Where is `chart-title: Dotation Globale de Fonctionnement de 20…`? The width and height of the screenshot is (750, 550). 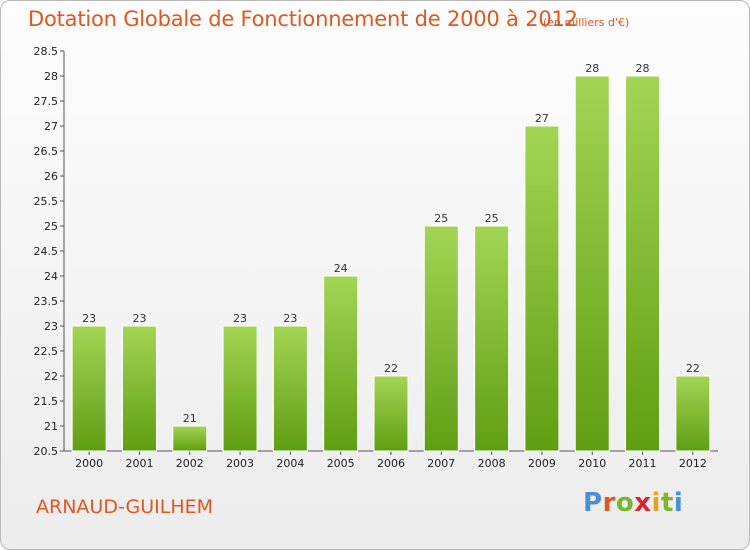 chart-title: Dotation Globale de Fonctionnement de 20… is located at coordinates (303, 19).